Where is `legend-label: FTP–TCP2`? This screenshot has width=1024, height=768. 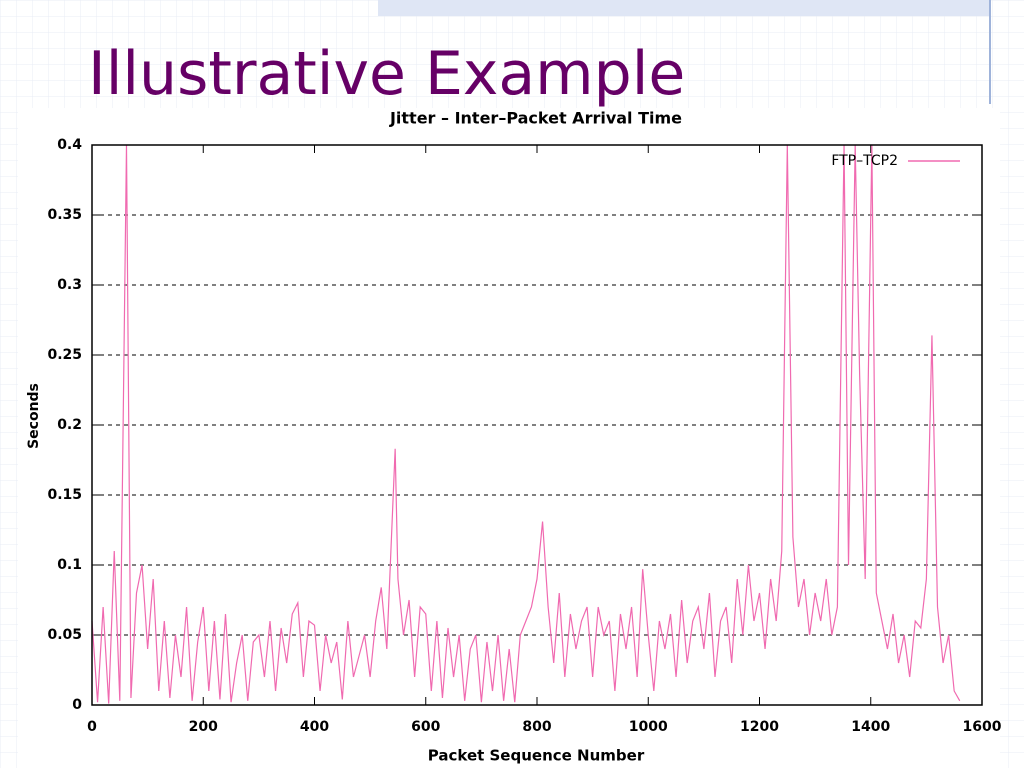 legend-label: FTP–TCP2 is located at coordinates (864, 161).